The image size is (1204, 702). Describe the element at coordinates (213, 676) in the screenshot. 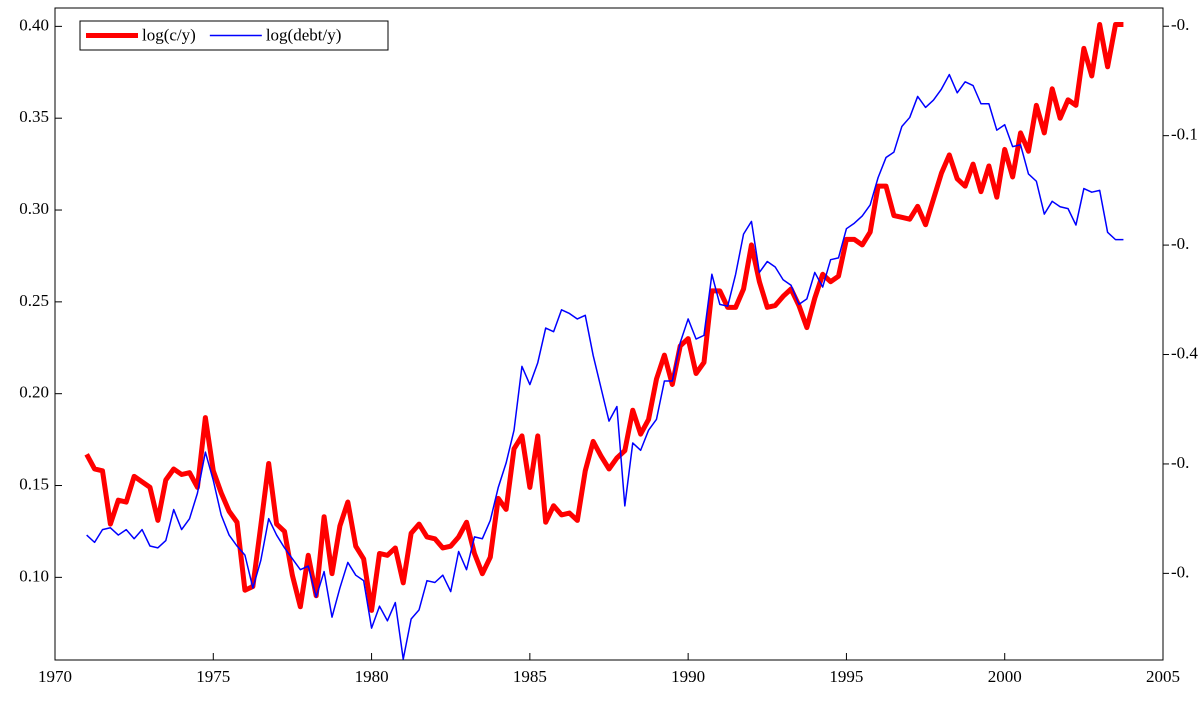

I see `x-tick-label: 1975` at that location.